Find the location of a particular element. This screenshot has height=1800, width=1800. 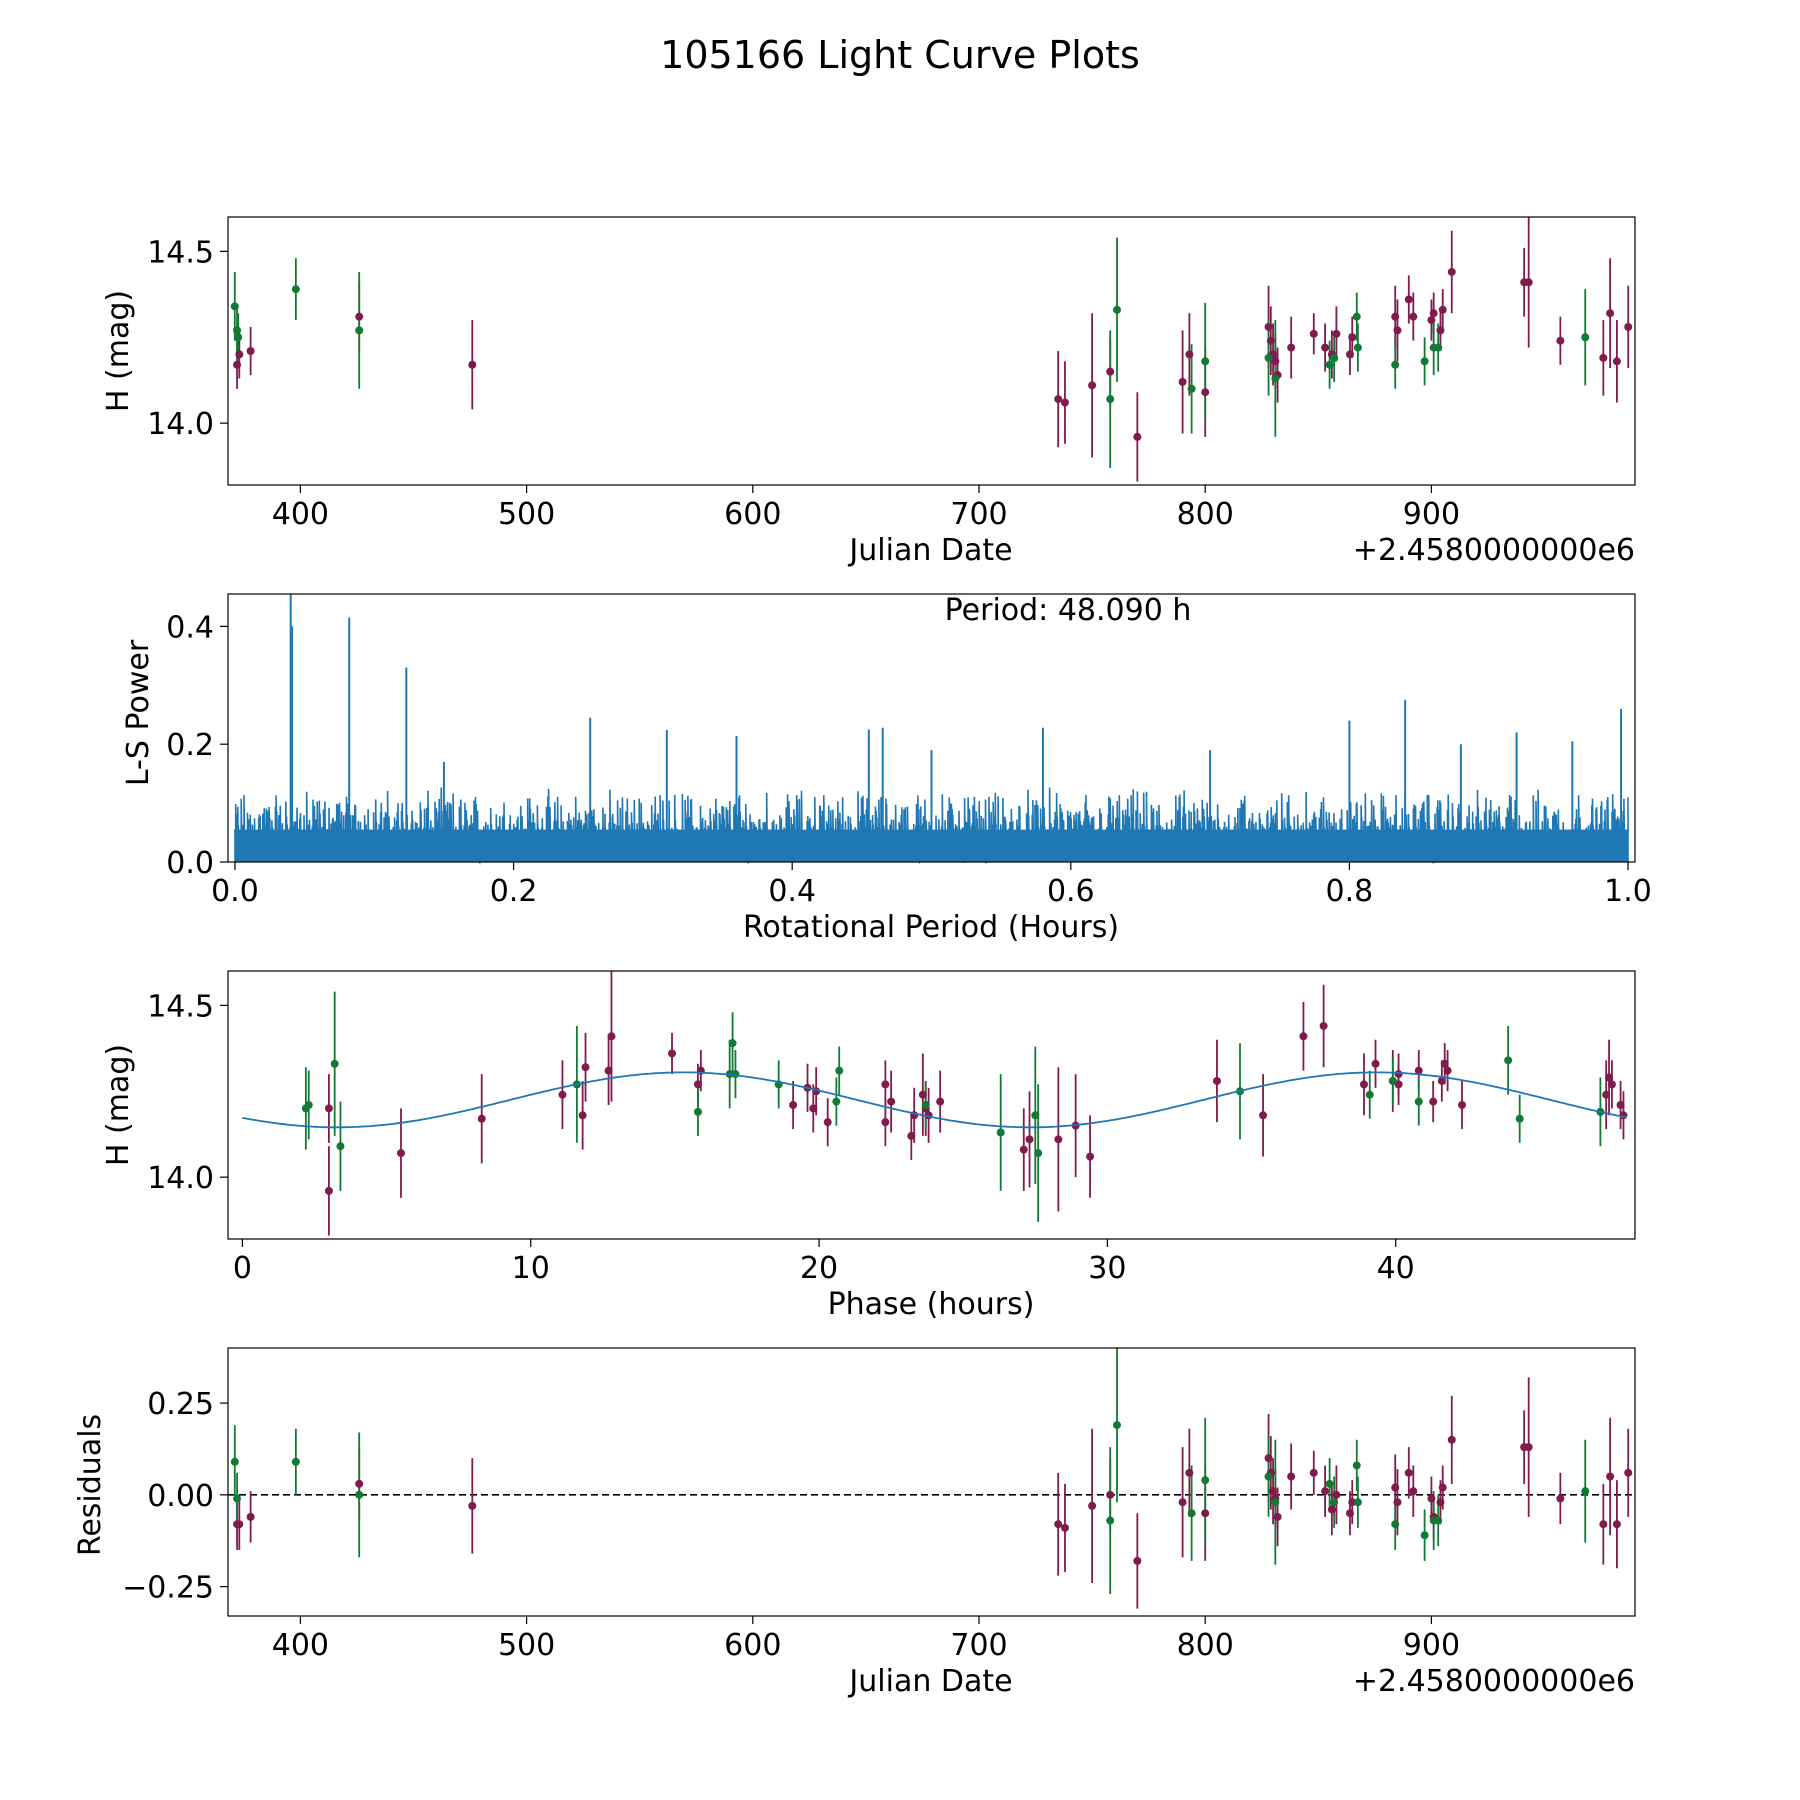

residuals-ytick-label: 0.25 is located at coordinates (180, 1404).